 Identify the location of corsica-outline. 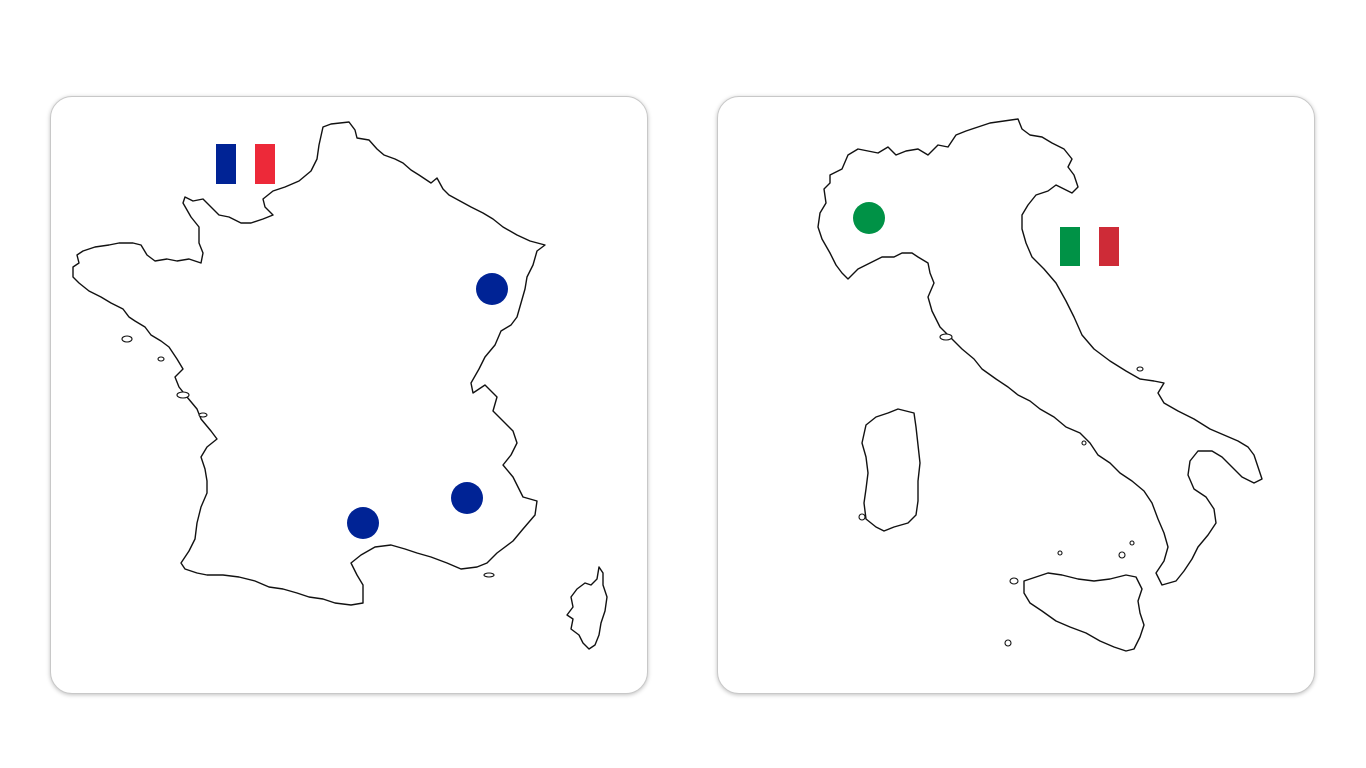
(587, 608).